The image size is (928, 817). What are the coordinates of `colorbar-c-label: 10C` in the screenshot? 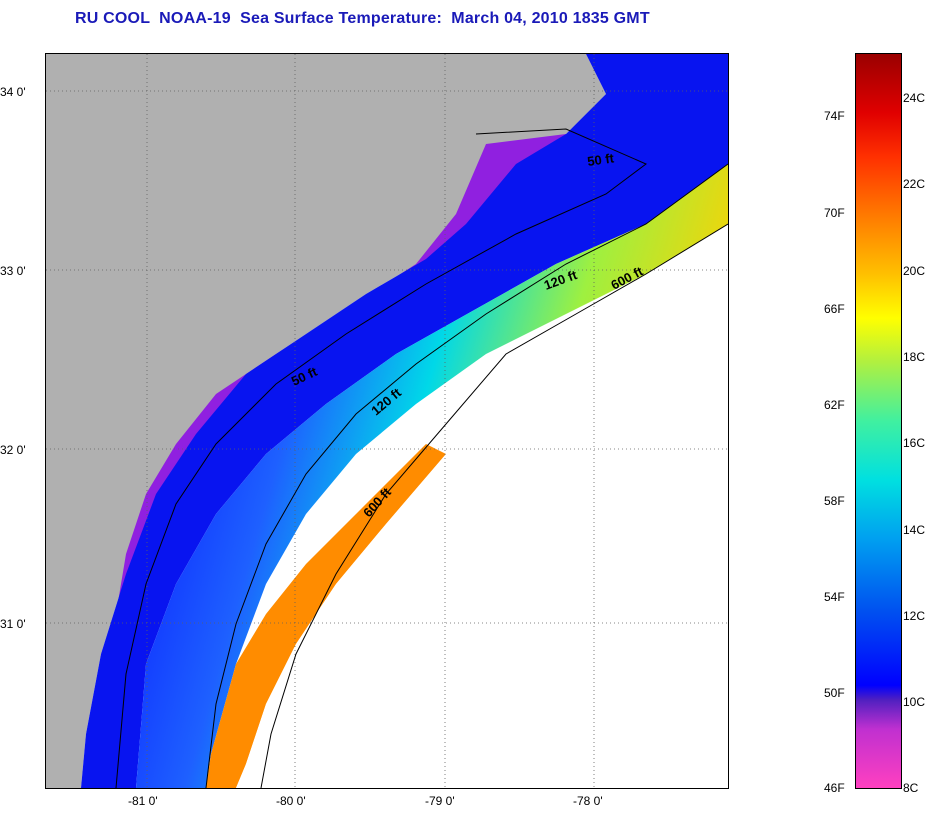 It's located at (914, 702).